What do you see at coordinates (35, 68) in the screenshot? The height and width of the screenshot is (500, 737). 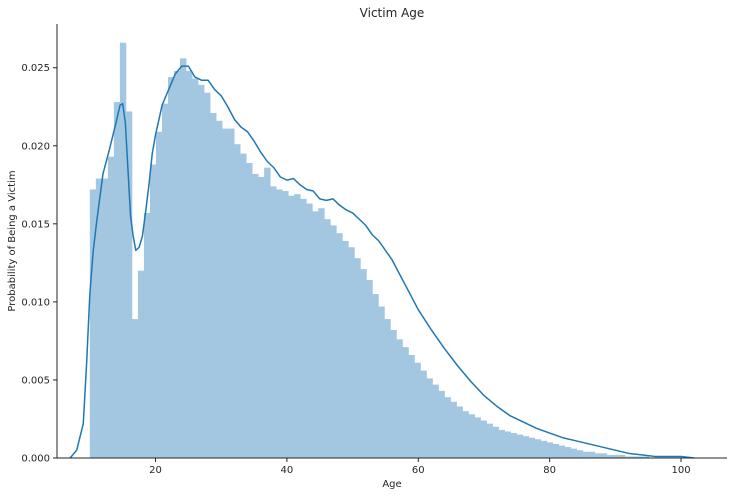 I see `y-tick-label: 0.025` at bounding box center [35, 68].